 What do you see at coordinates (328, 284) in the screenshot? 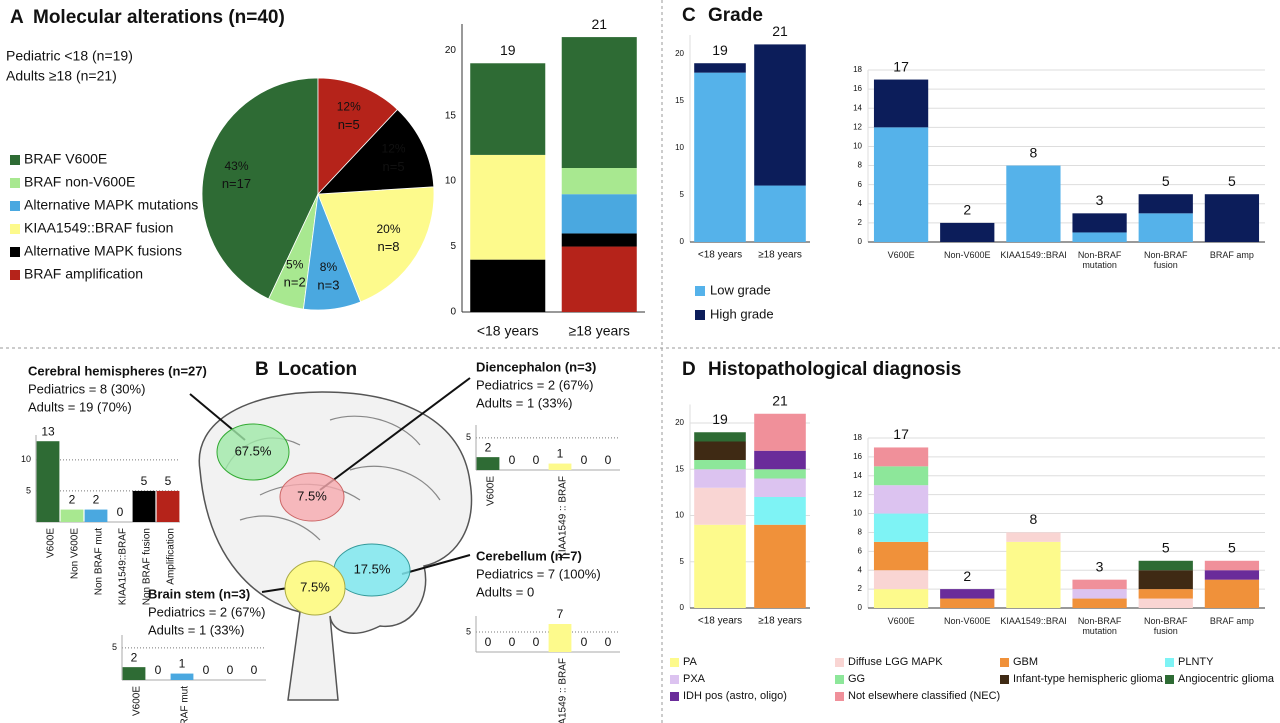
I see `pie-count-label: n=3` at bounding box center [328, 284].